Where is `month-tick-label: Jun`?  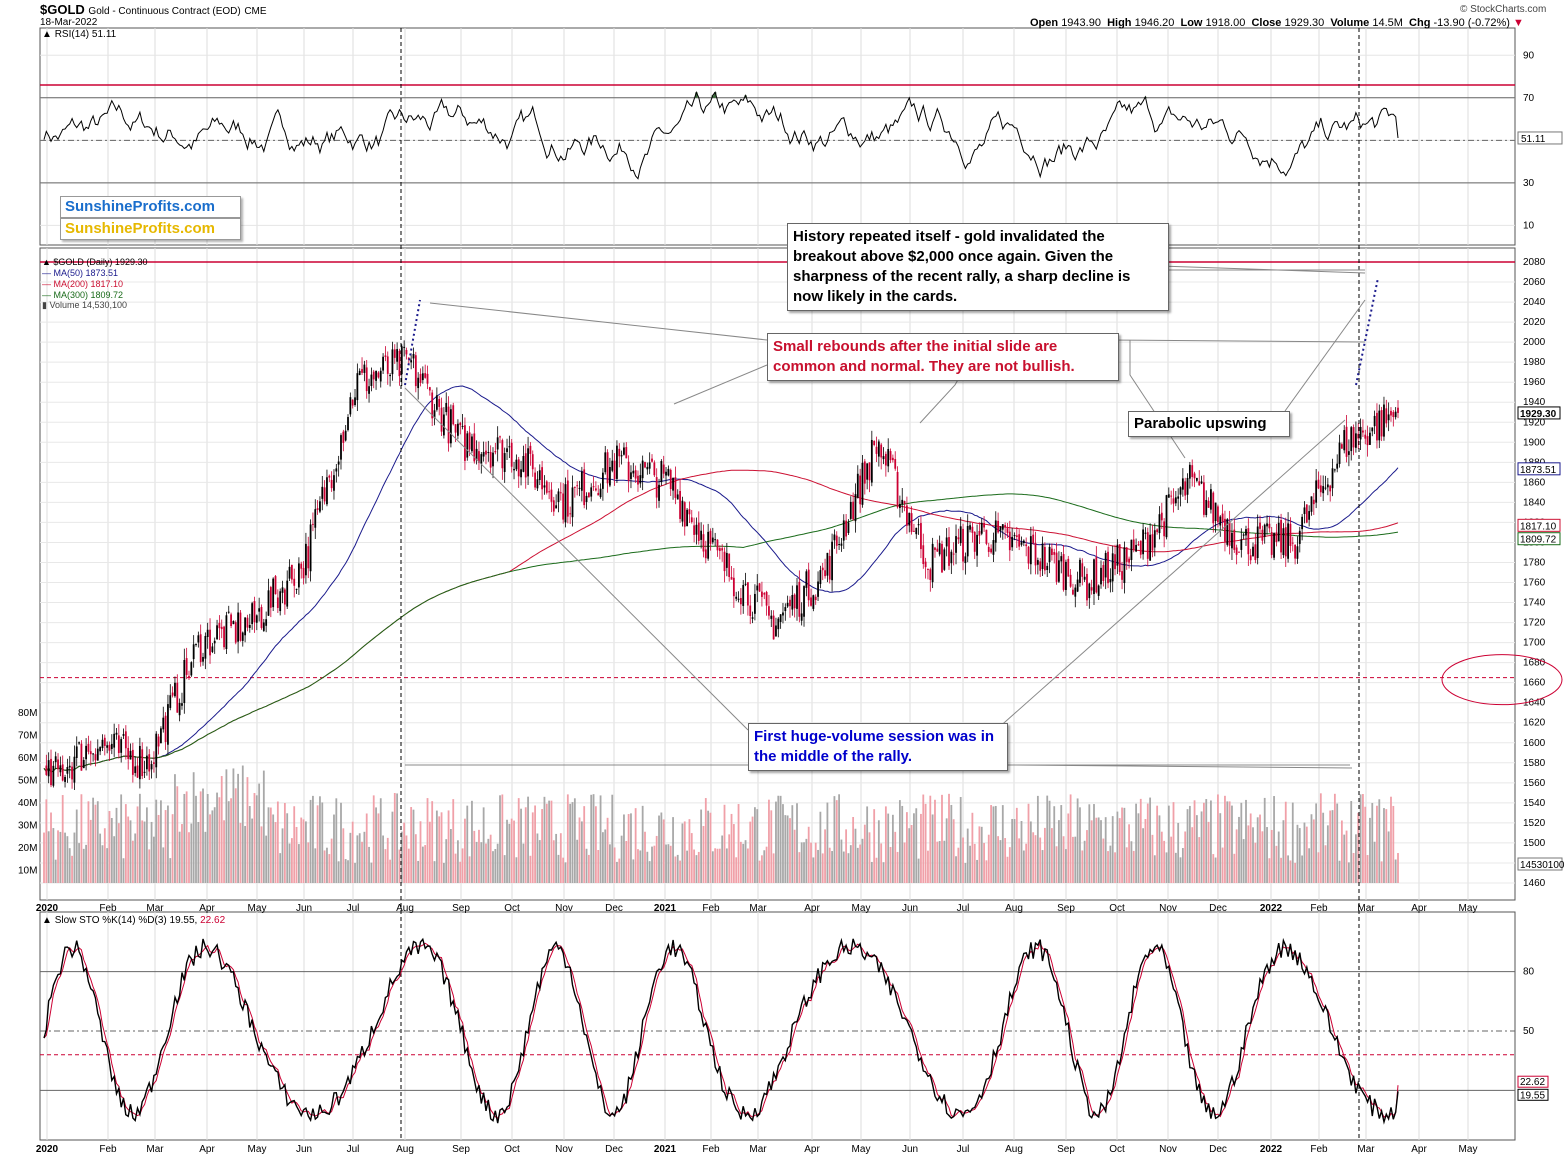 month-tick-label: Jun is located at coordinates (910, 1149).